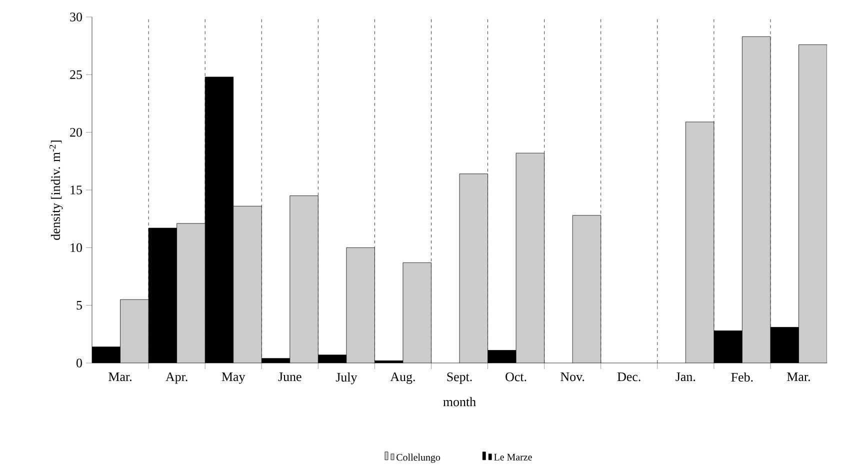 Image resolution: width=850 pixels, height=472 pixels. Describe the element at coordinates (76, 190) in the screenshot. I see `y-tick-label: 15` at that location.